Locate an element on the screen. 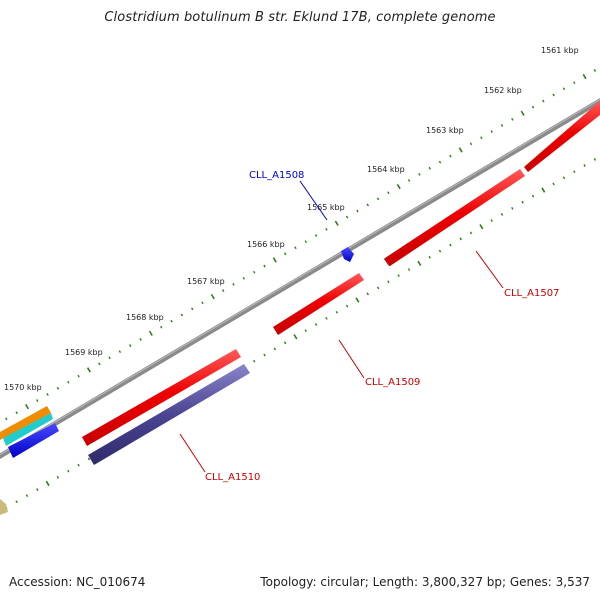 This screenshot has width=600, height=600. scale-label-1562: 1562 kbp is located at coordinates (503, 90).